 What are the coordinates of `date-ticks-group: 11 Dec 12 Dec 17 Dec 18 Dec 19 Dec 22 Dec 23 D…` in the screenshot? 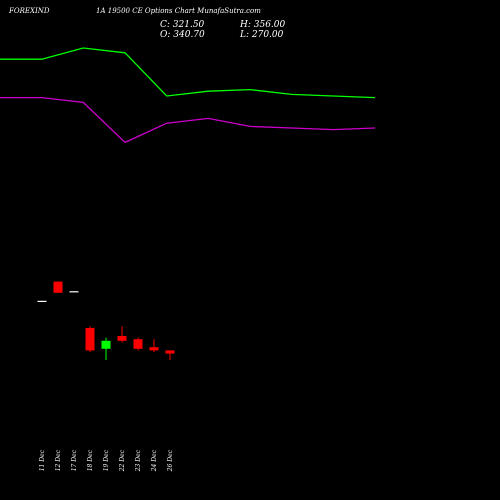 It's located at (106, 460).